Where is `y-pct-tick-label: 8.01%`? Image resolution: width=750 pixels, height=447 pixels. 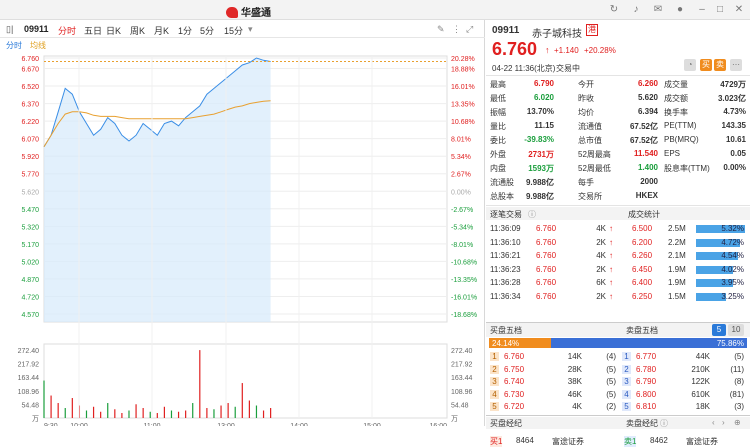
y-pct-tick-label: 8.01% is located at coordinates (461, 140).